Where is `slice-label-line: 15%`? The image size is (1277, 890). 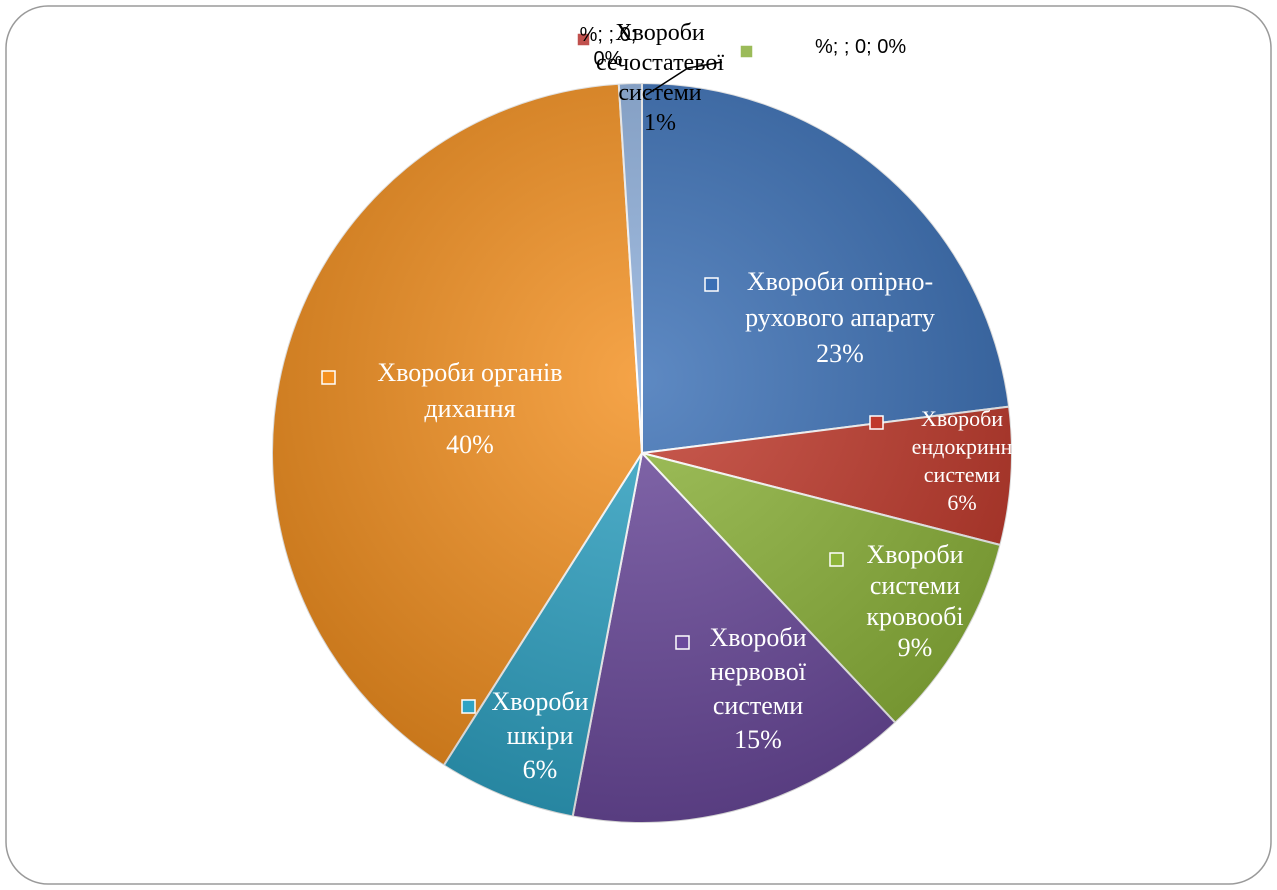 slice-label-line: 15% is located at coordinates (758, 739).